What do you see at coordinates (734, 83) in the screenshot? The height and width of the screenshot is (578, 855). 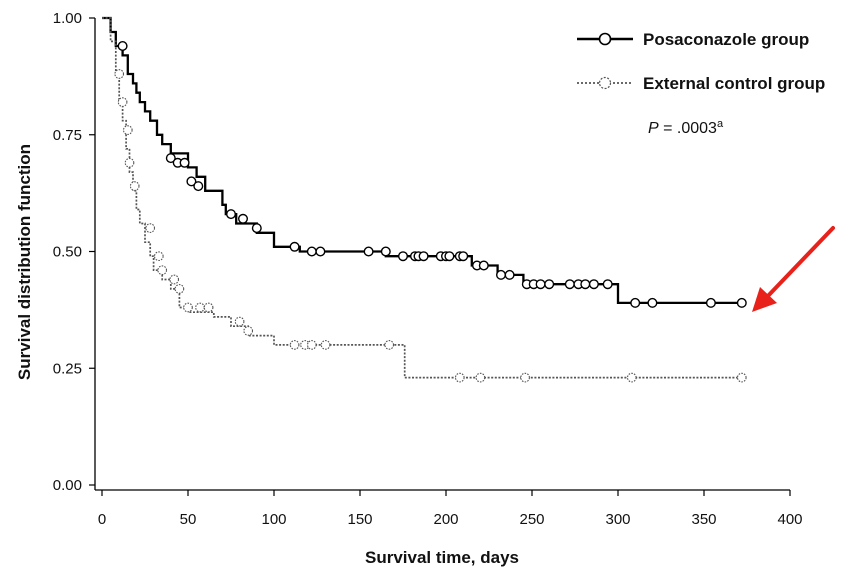 I see `legend-label-control: External control group` at bounding box center [734, 83].